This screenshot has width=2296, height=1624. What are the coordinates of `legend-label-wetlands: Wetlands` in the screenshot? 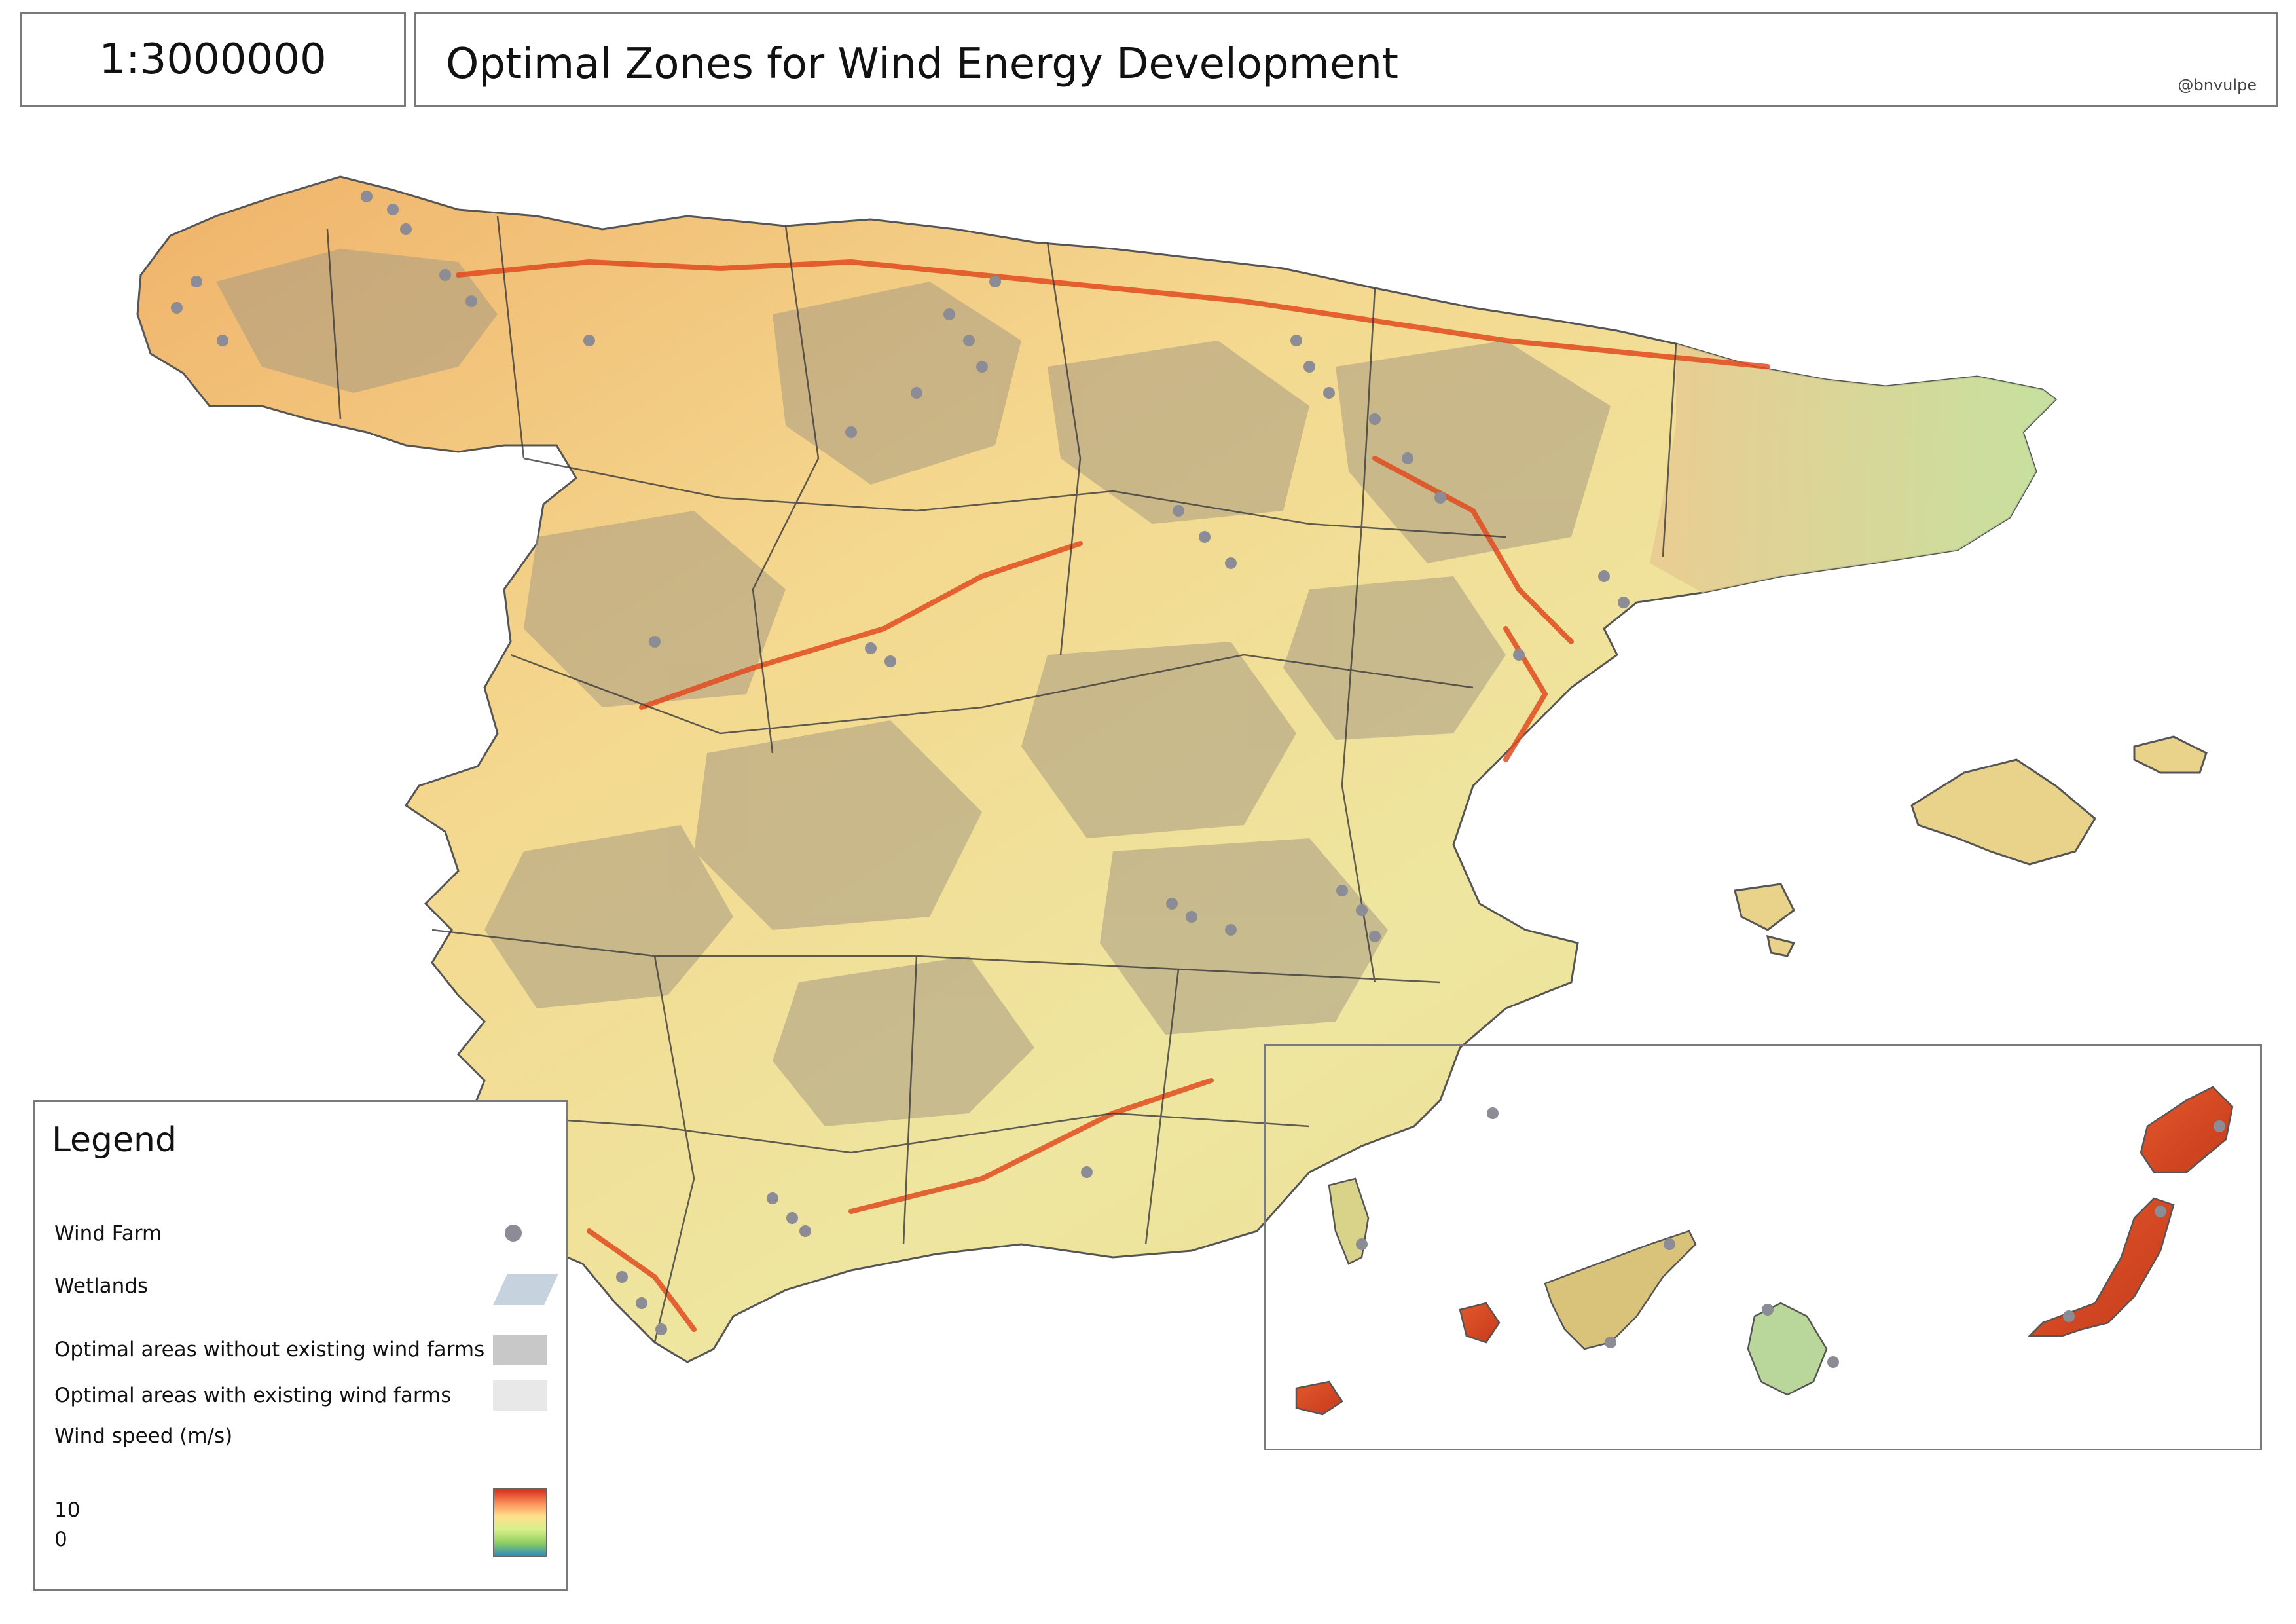 It's located at (101, 1286).